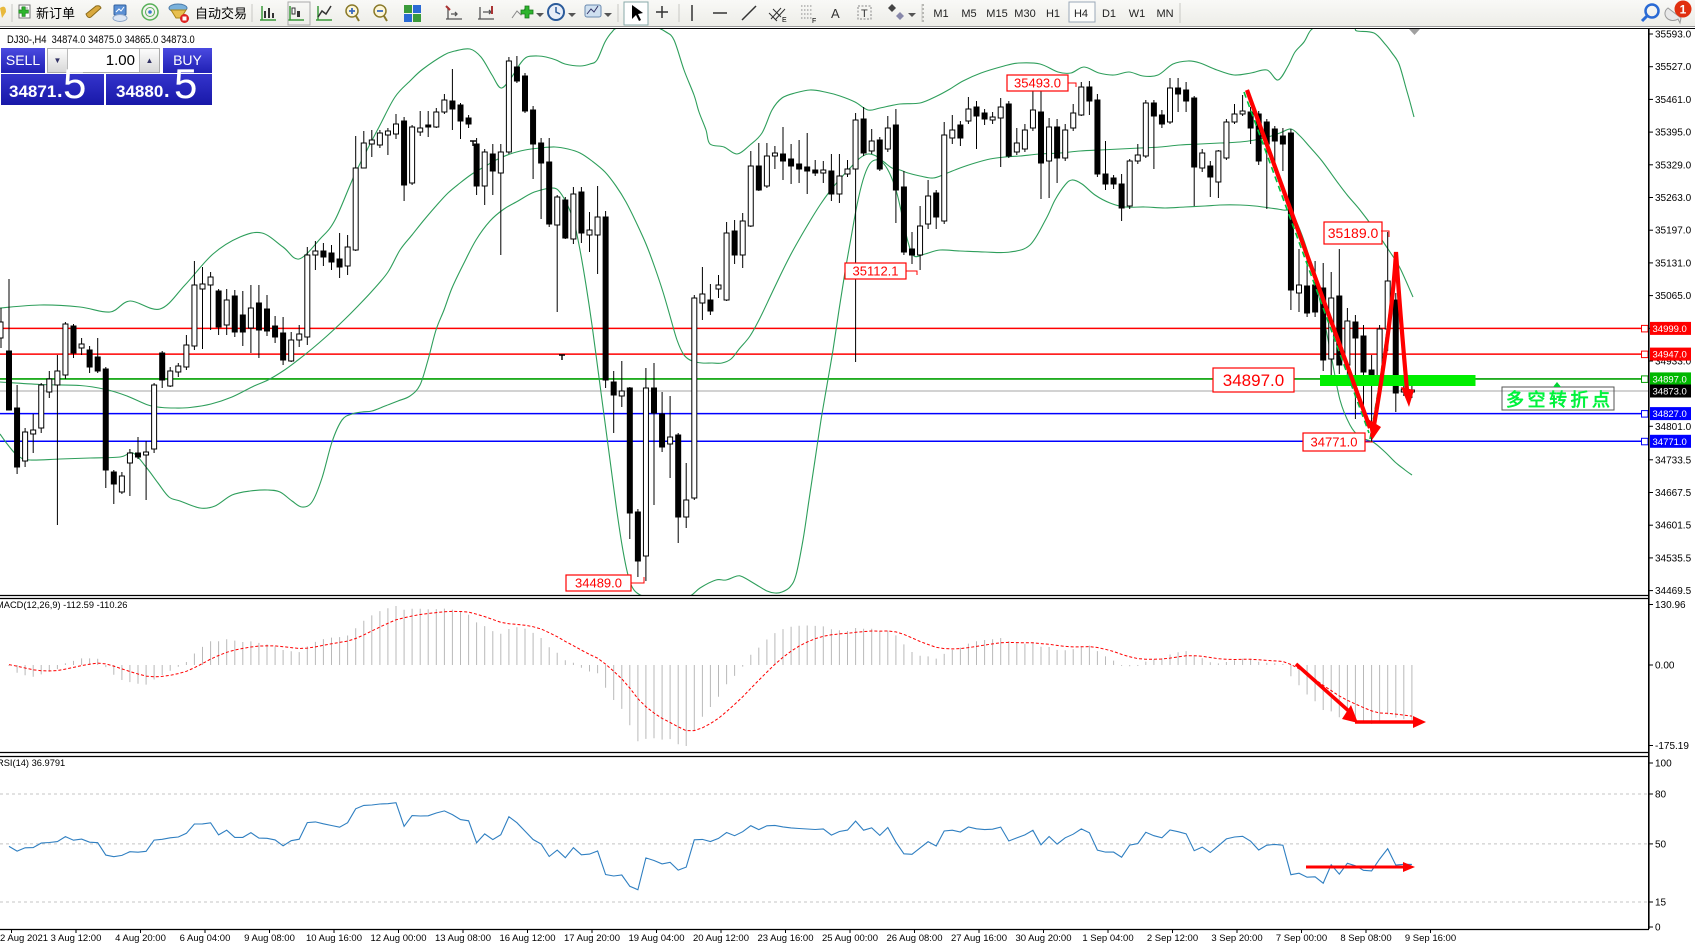  Describe the element at coordinates (598, 583) in the screenshot. I see `svg-text: 34489.0` at that location.